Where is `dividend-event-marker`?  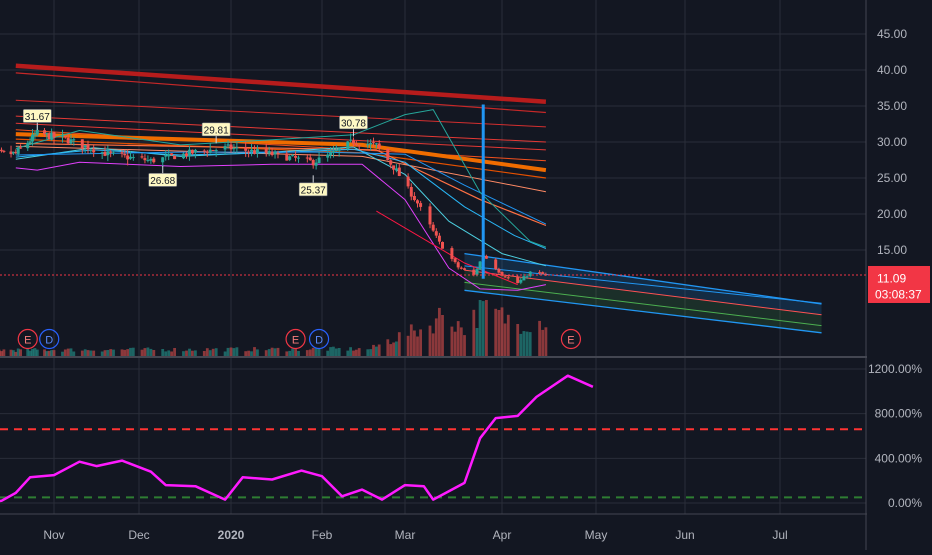 dividend-event-marker is located at coordinates (49, 339).